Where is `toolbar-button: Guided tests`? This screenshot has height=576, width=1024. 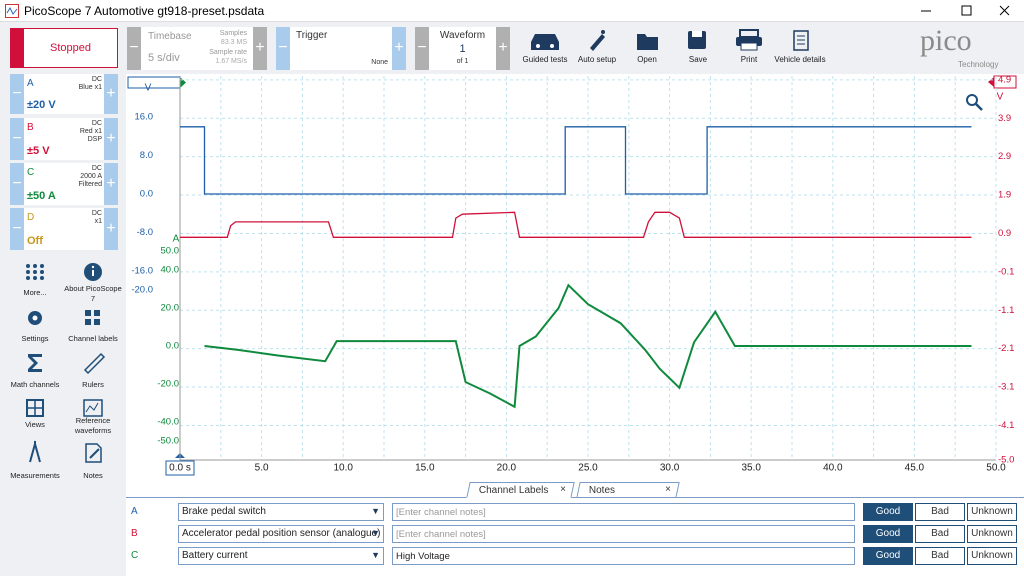
toolbar-button: Guided tests is located at coordinates (545, 59).